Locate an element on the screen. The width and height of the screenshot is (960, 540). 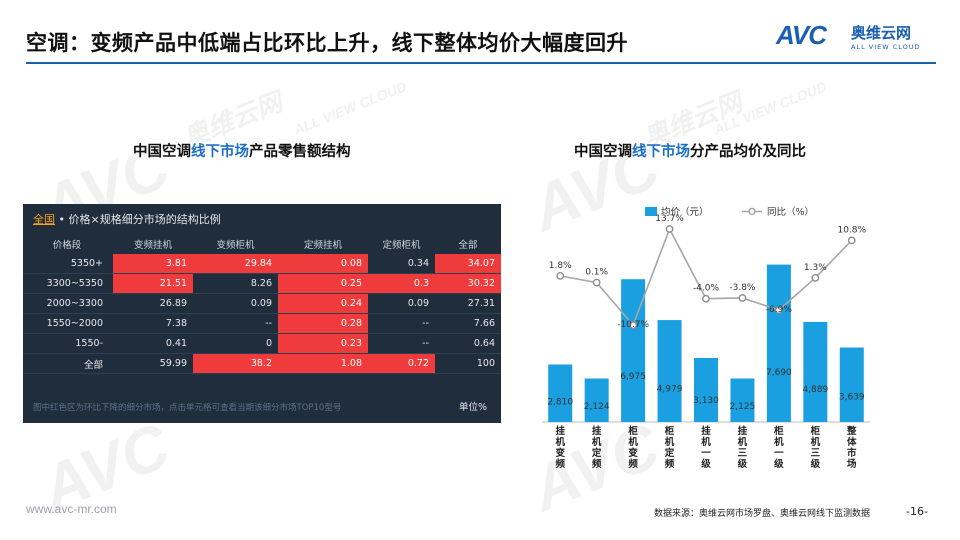
row-divider is located at coordinates (262, 273).